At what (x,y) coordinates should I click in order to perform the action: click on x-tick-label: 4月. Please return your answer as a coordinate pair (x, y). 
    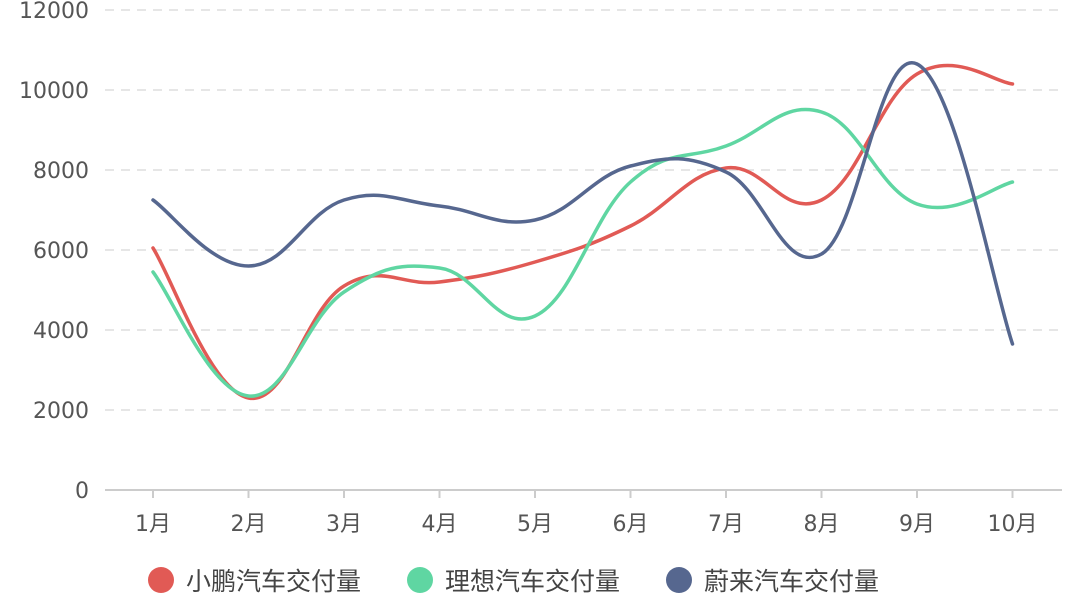
    Looking at the image, I should click on (440, 524).